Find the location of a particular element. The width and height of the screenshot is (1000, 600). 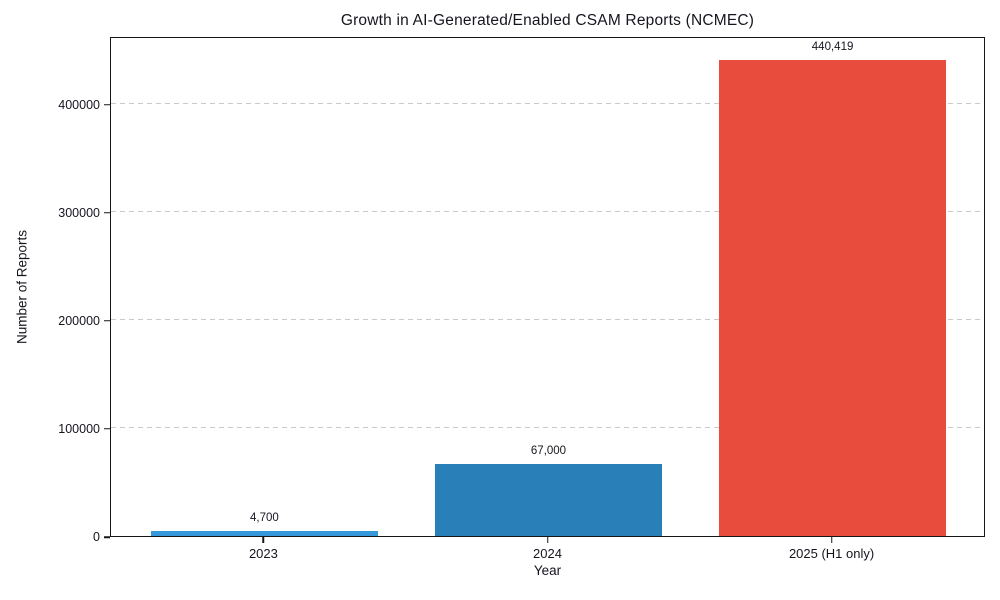

bar-value-label-2025 (H1 only): 440,419 is located at coordinates (832, 46).